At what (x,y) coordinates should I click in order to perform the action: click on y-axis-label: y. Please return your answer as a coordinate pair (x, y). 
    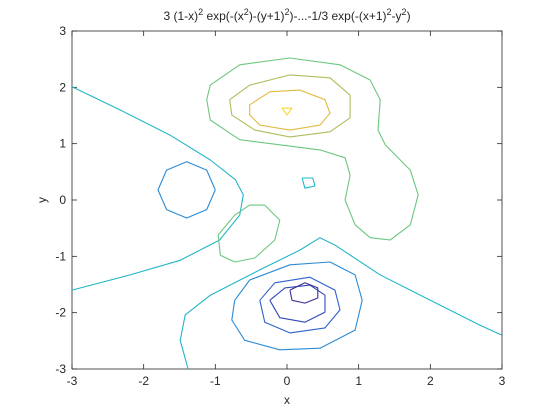
    Looking at the image, I should click on (42, 200).